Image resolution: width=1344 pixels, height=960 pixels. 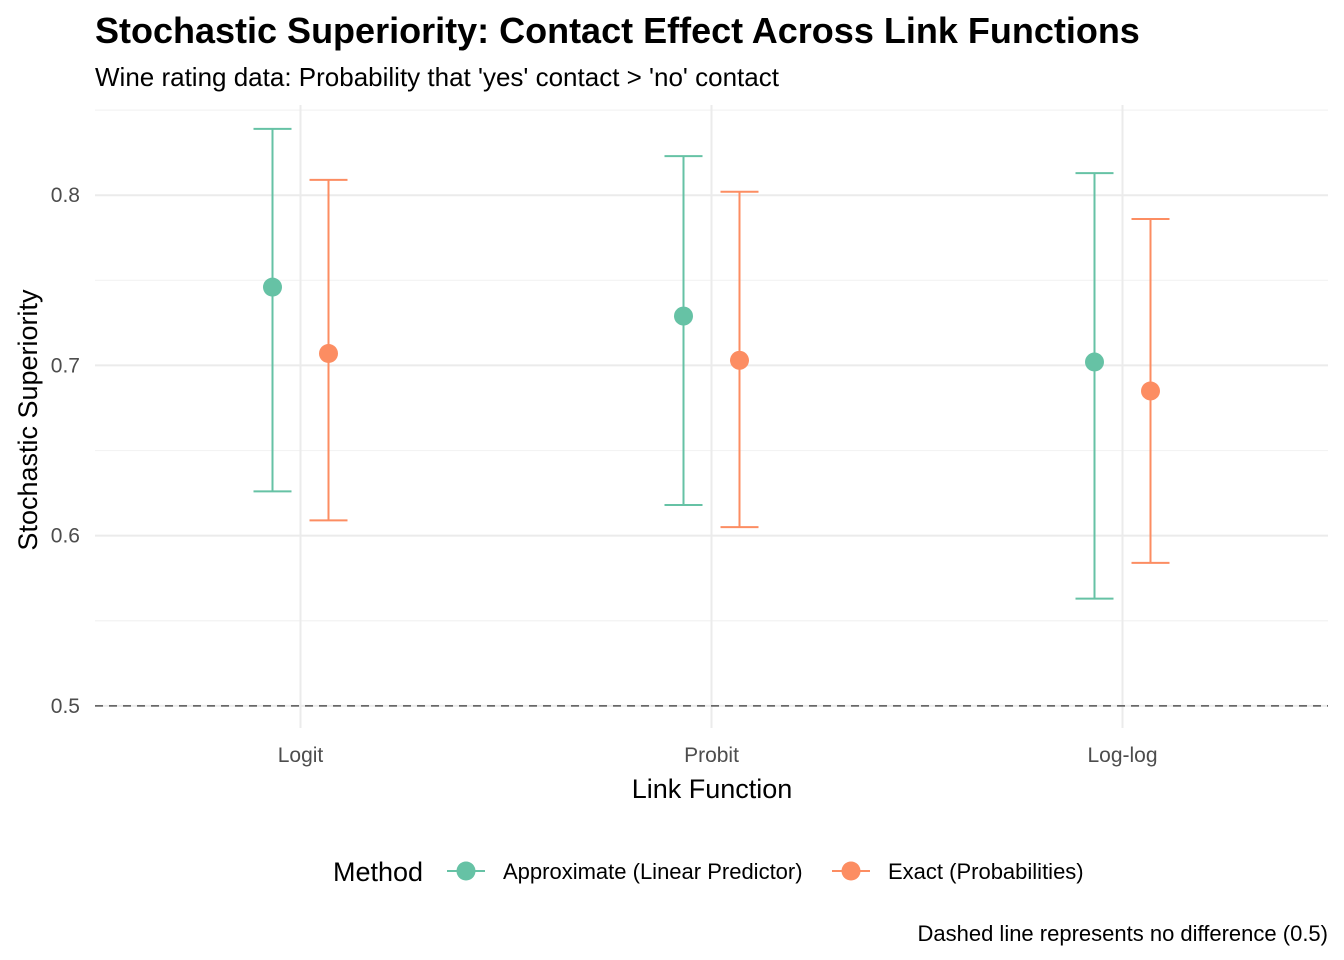 I want to click on y-tick-label: 0.7, so click(x=65, y=365).